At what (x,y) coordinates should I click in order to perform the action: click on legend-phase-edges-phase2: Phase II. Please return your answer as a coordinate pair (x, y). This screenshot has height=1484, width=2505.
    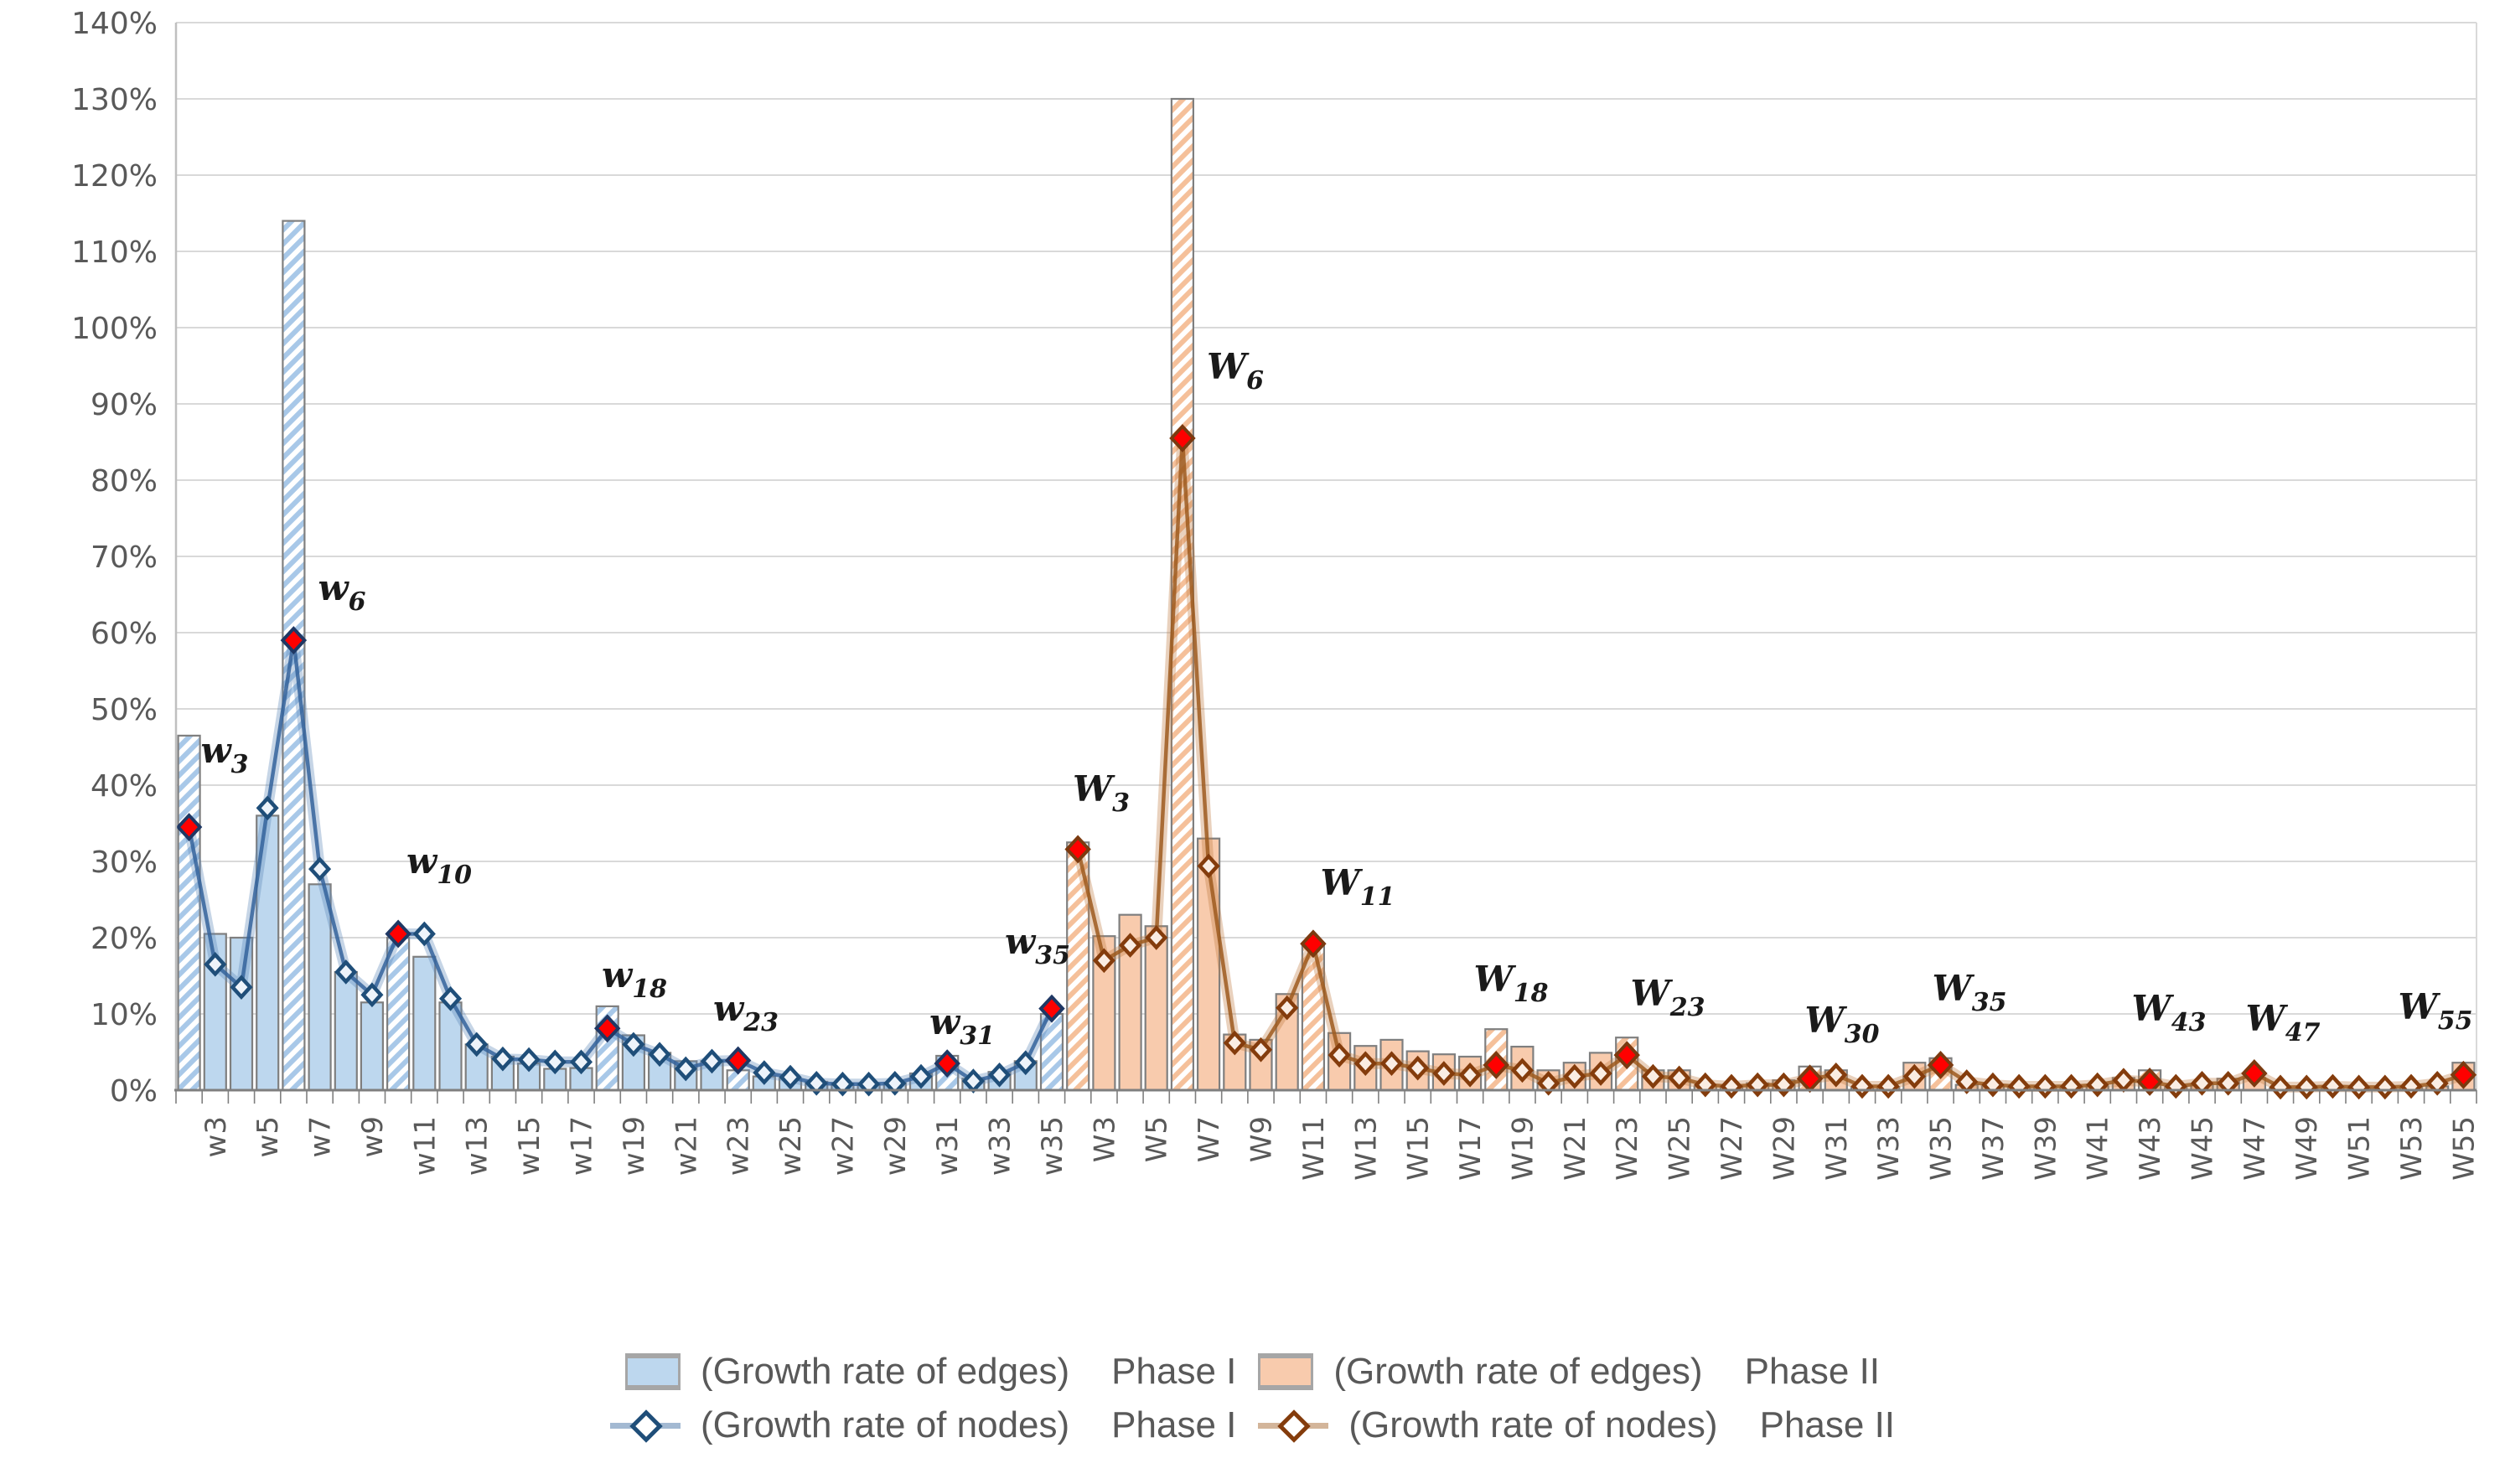
    Looking at the image, I should click on (1812, 1372).